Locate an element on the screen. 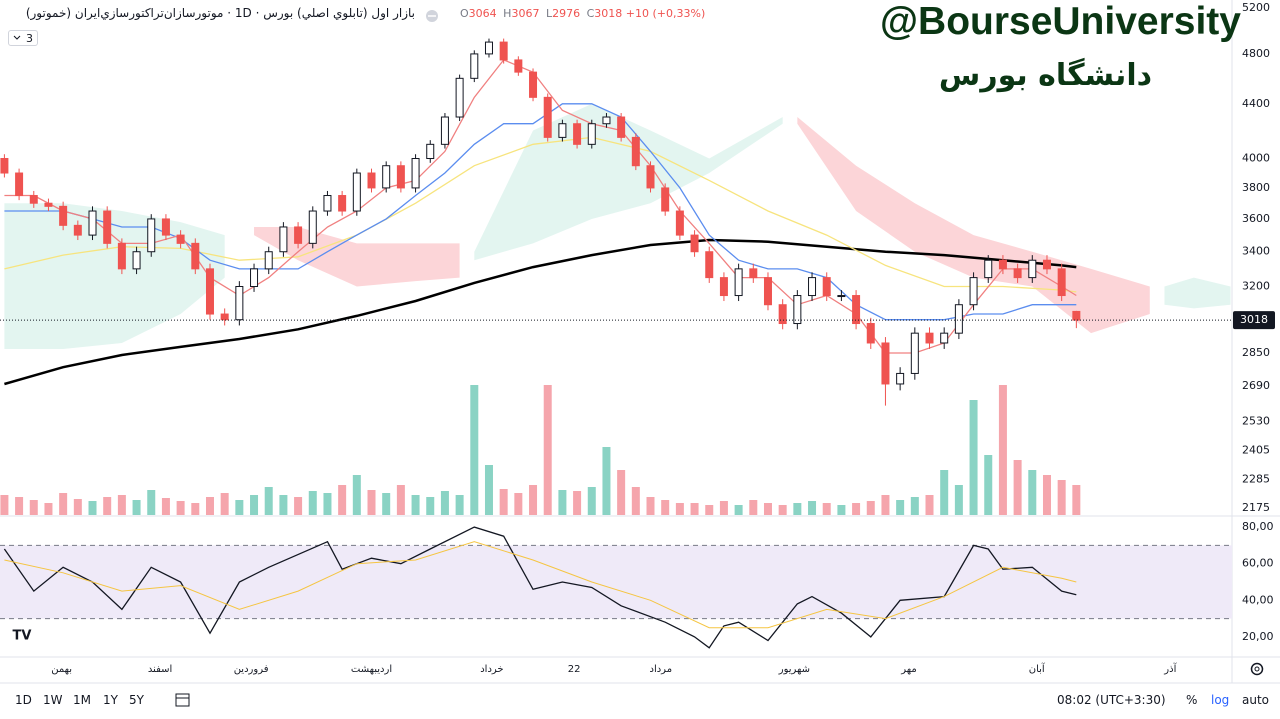  calendar-icon is located at coordinates (182, 700).